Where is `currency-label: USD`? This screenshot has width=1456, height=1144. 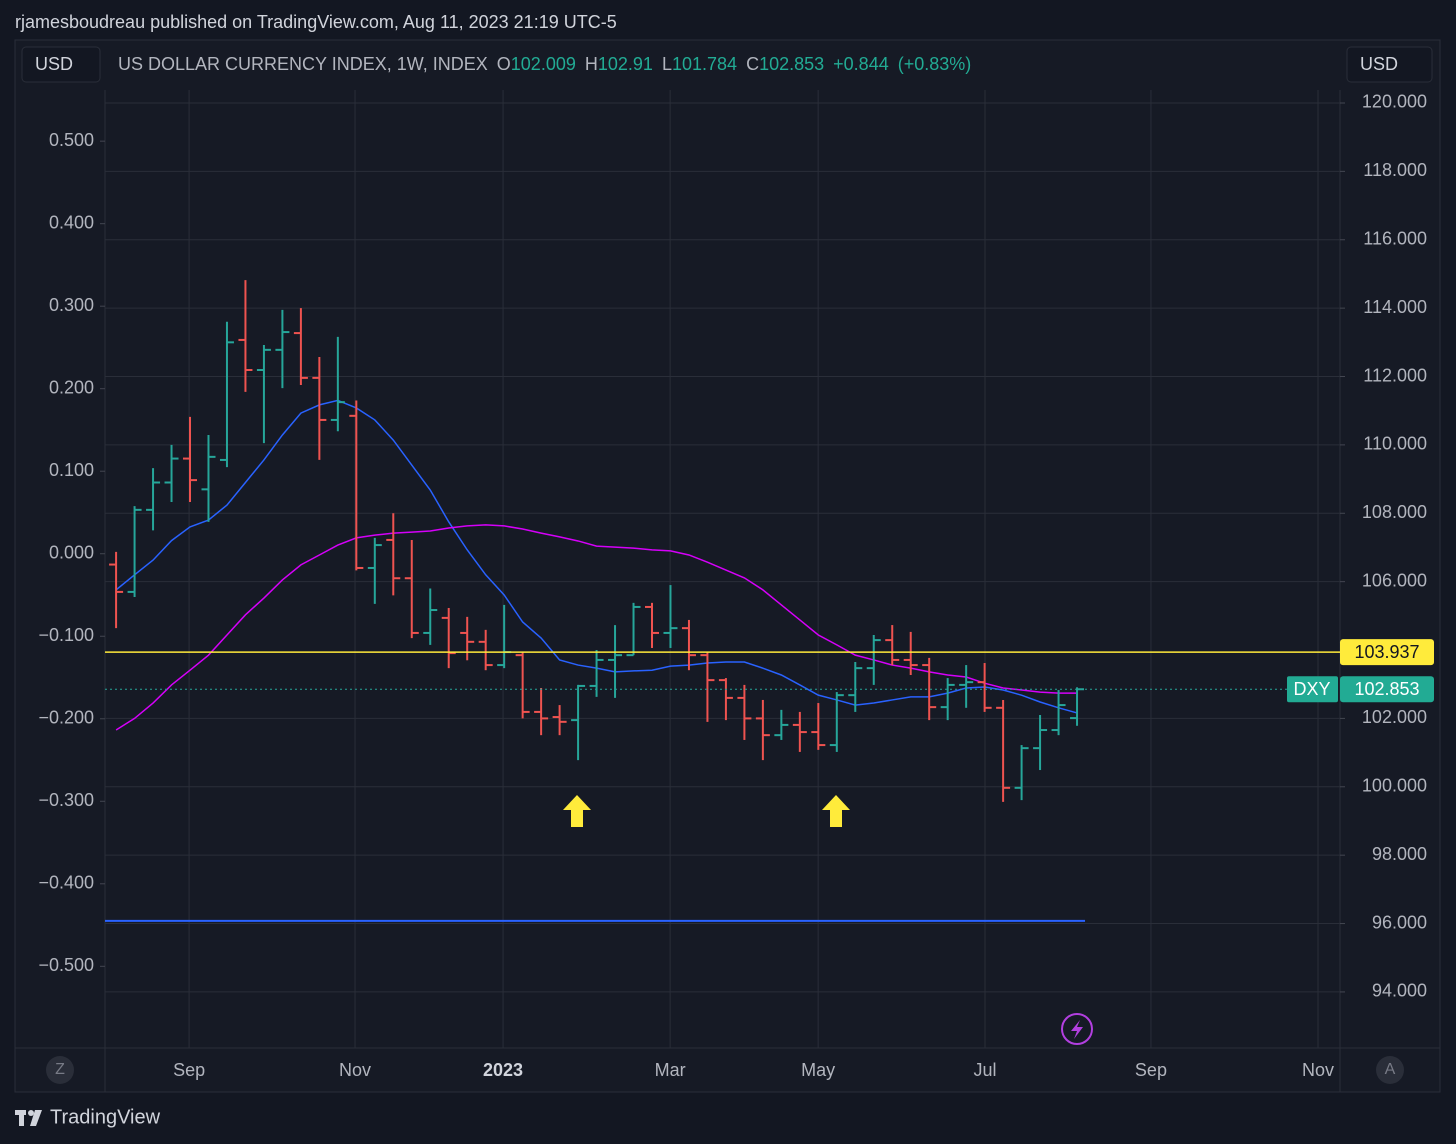 currency-label: USD is located at coordinates (1379, 64).